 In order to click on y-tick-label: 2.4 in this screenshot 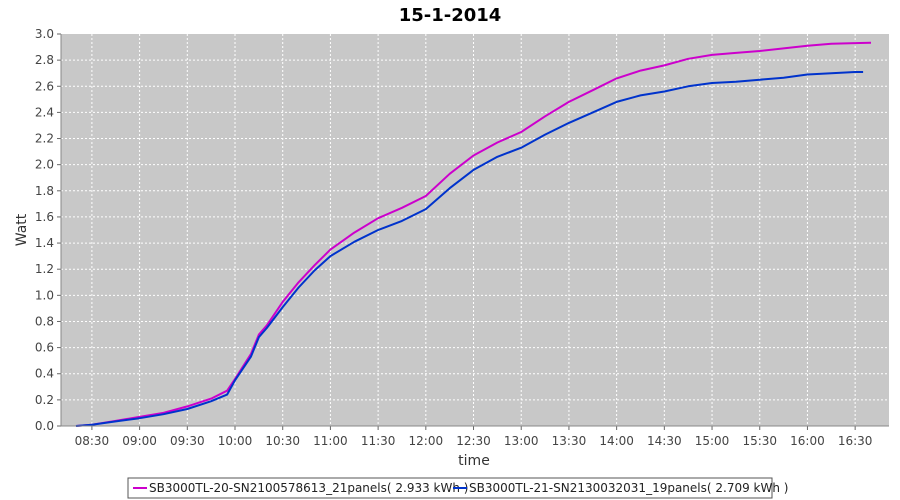, I will do `click(44, 112)`.